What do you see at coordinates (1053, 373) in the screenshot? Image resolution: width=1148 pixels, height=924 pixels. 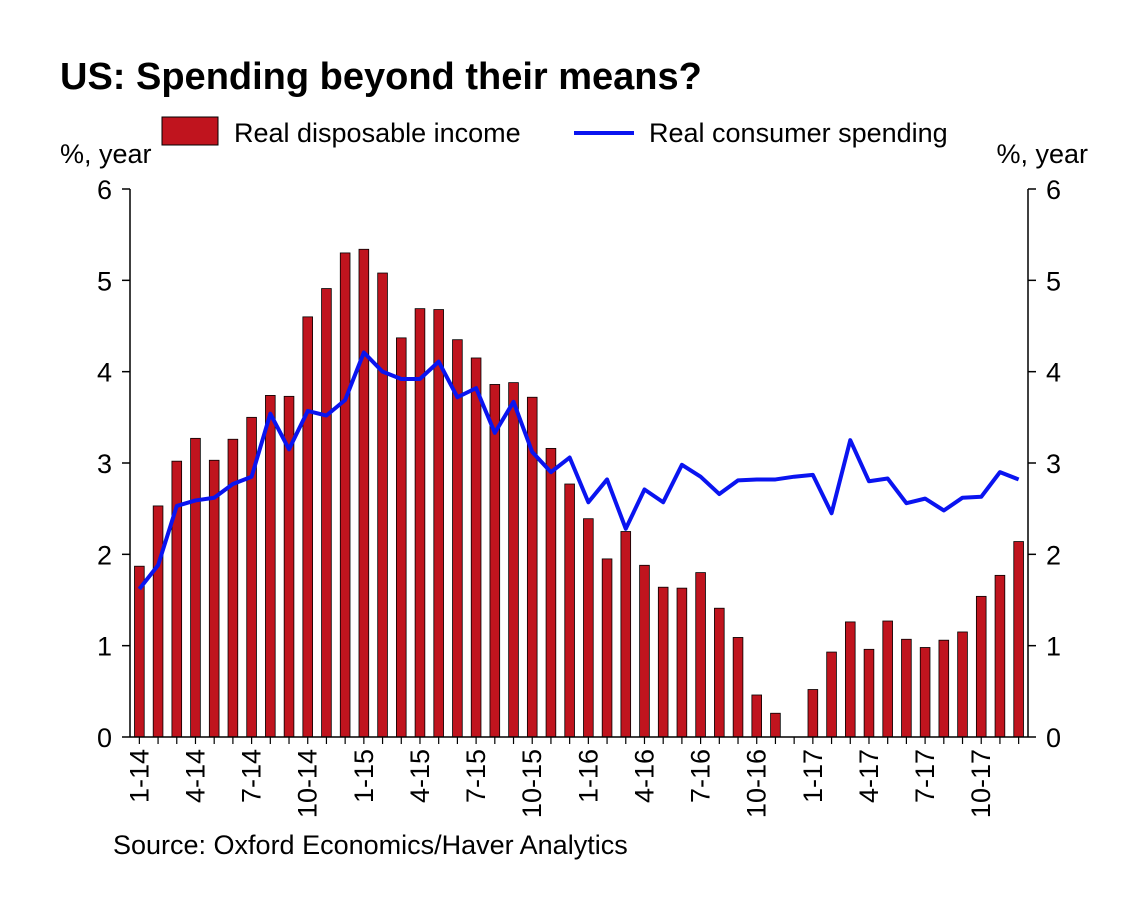 I see `right-y-tick-label: 4` at bounding box center [1053, 373].